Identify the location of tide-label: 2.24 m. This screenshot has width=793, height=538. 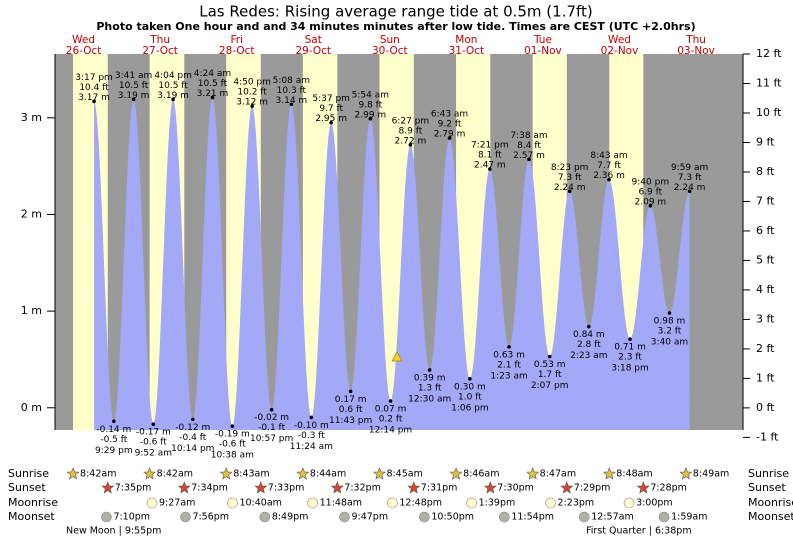
(690, 188).